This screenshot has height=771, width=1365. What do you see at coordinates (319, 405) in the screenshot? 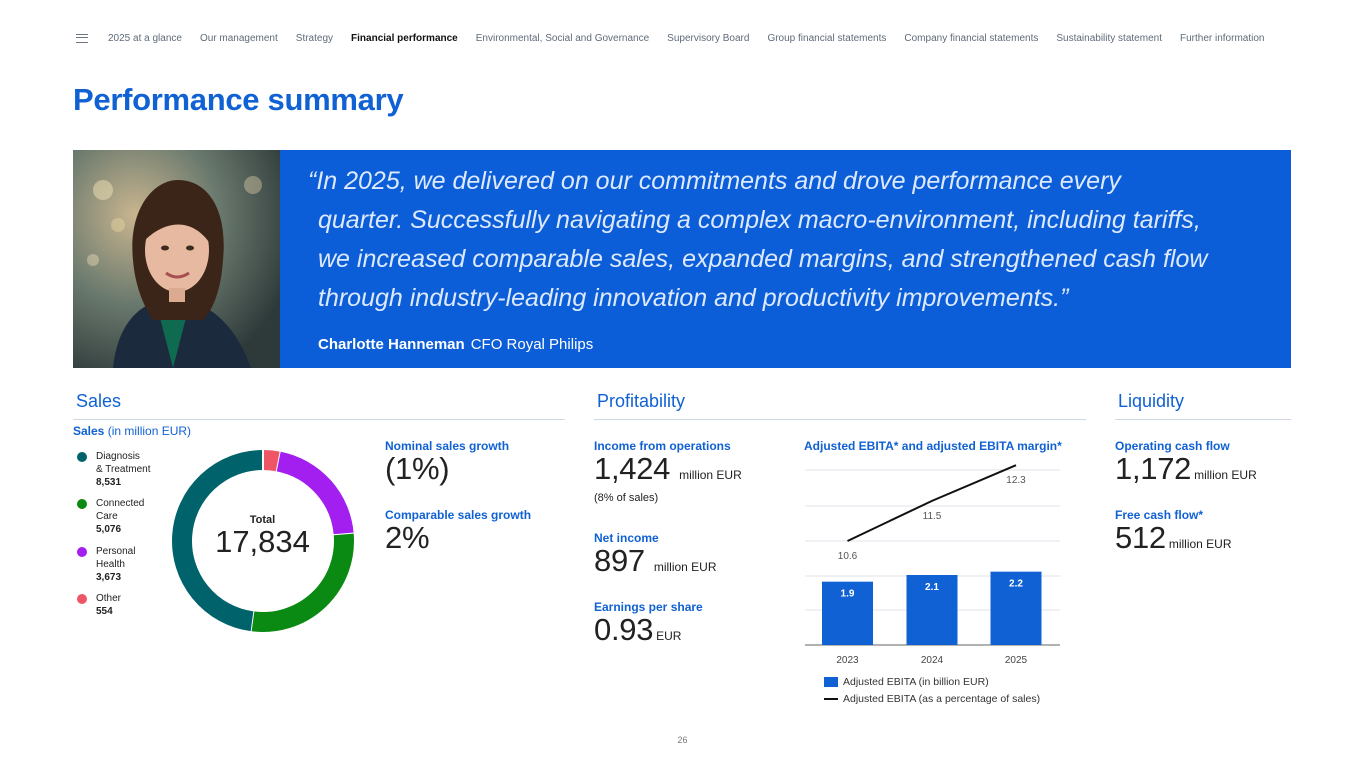
I see `section-sales-heading: Sales` at bounding box center [319, 405].